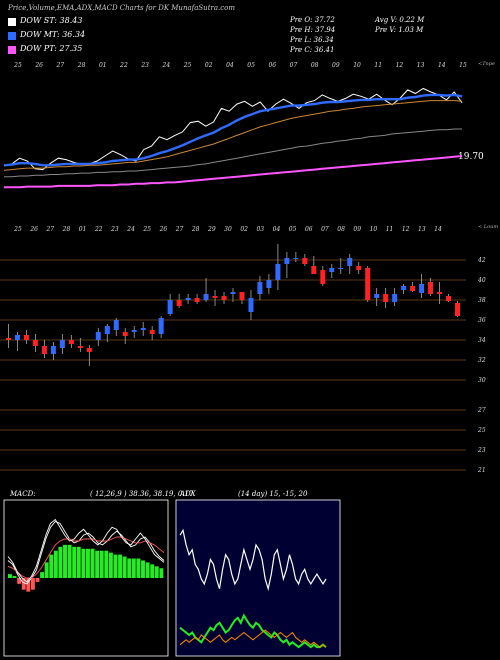 The image size is (500, 660). Describe the element at coordinates (12, 22) in the screenshot. I see `legend-swatch-st` at that location.